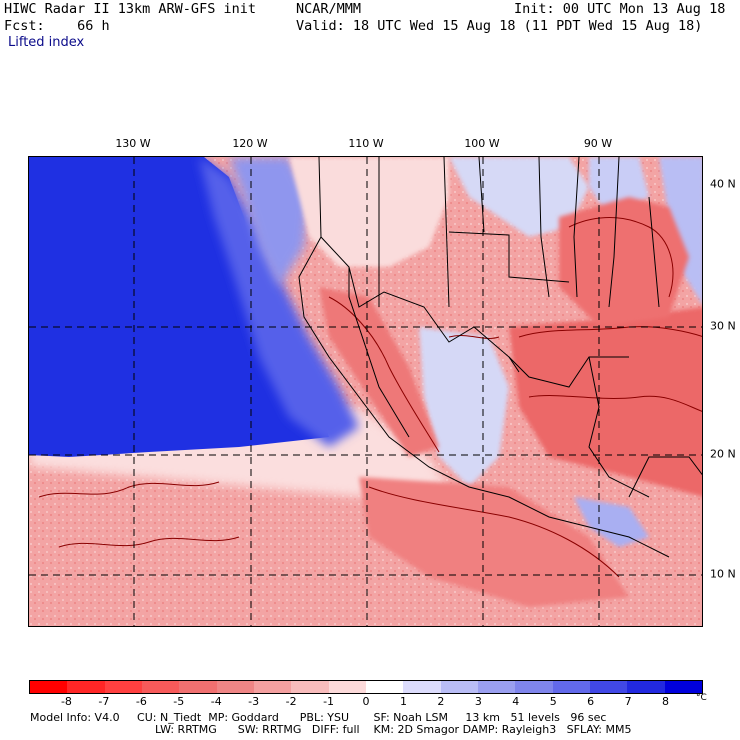  Describe the element at coordinates (366, 701) in the screenshot. I see `colorbar-tick-label: 0` at that location.